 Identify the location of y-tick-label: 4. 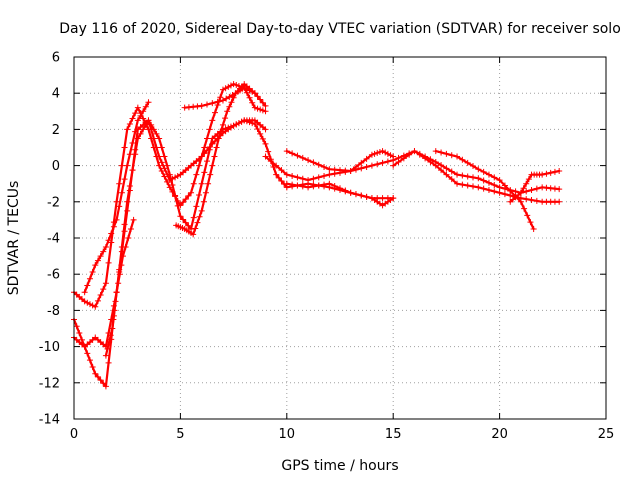
(56, 94).